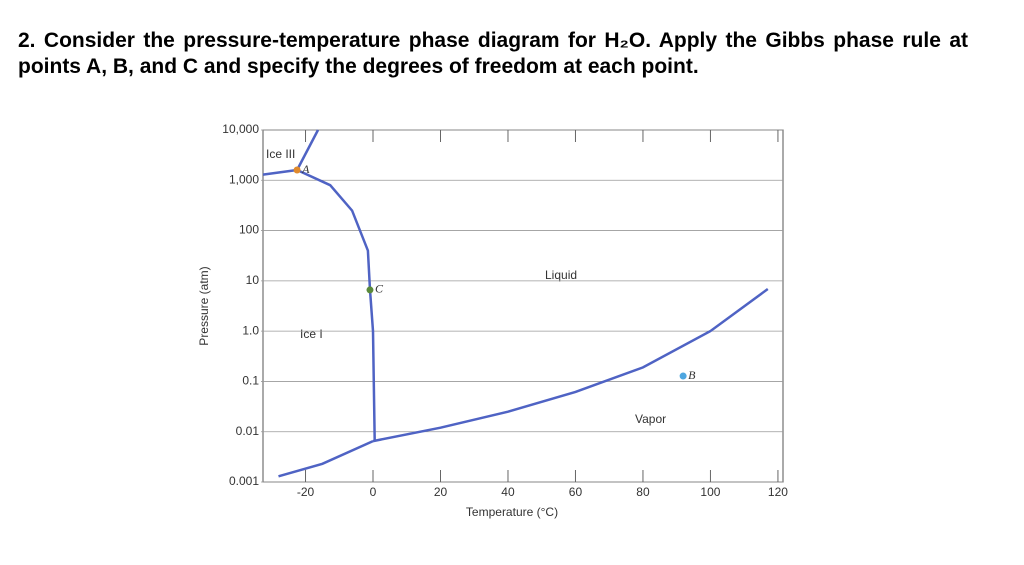 This screenshot has height=565, width=1024. I want to click on x-axis-title: Temperature (°C), so click(512, 512).